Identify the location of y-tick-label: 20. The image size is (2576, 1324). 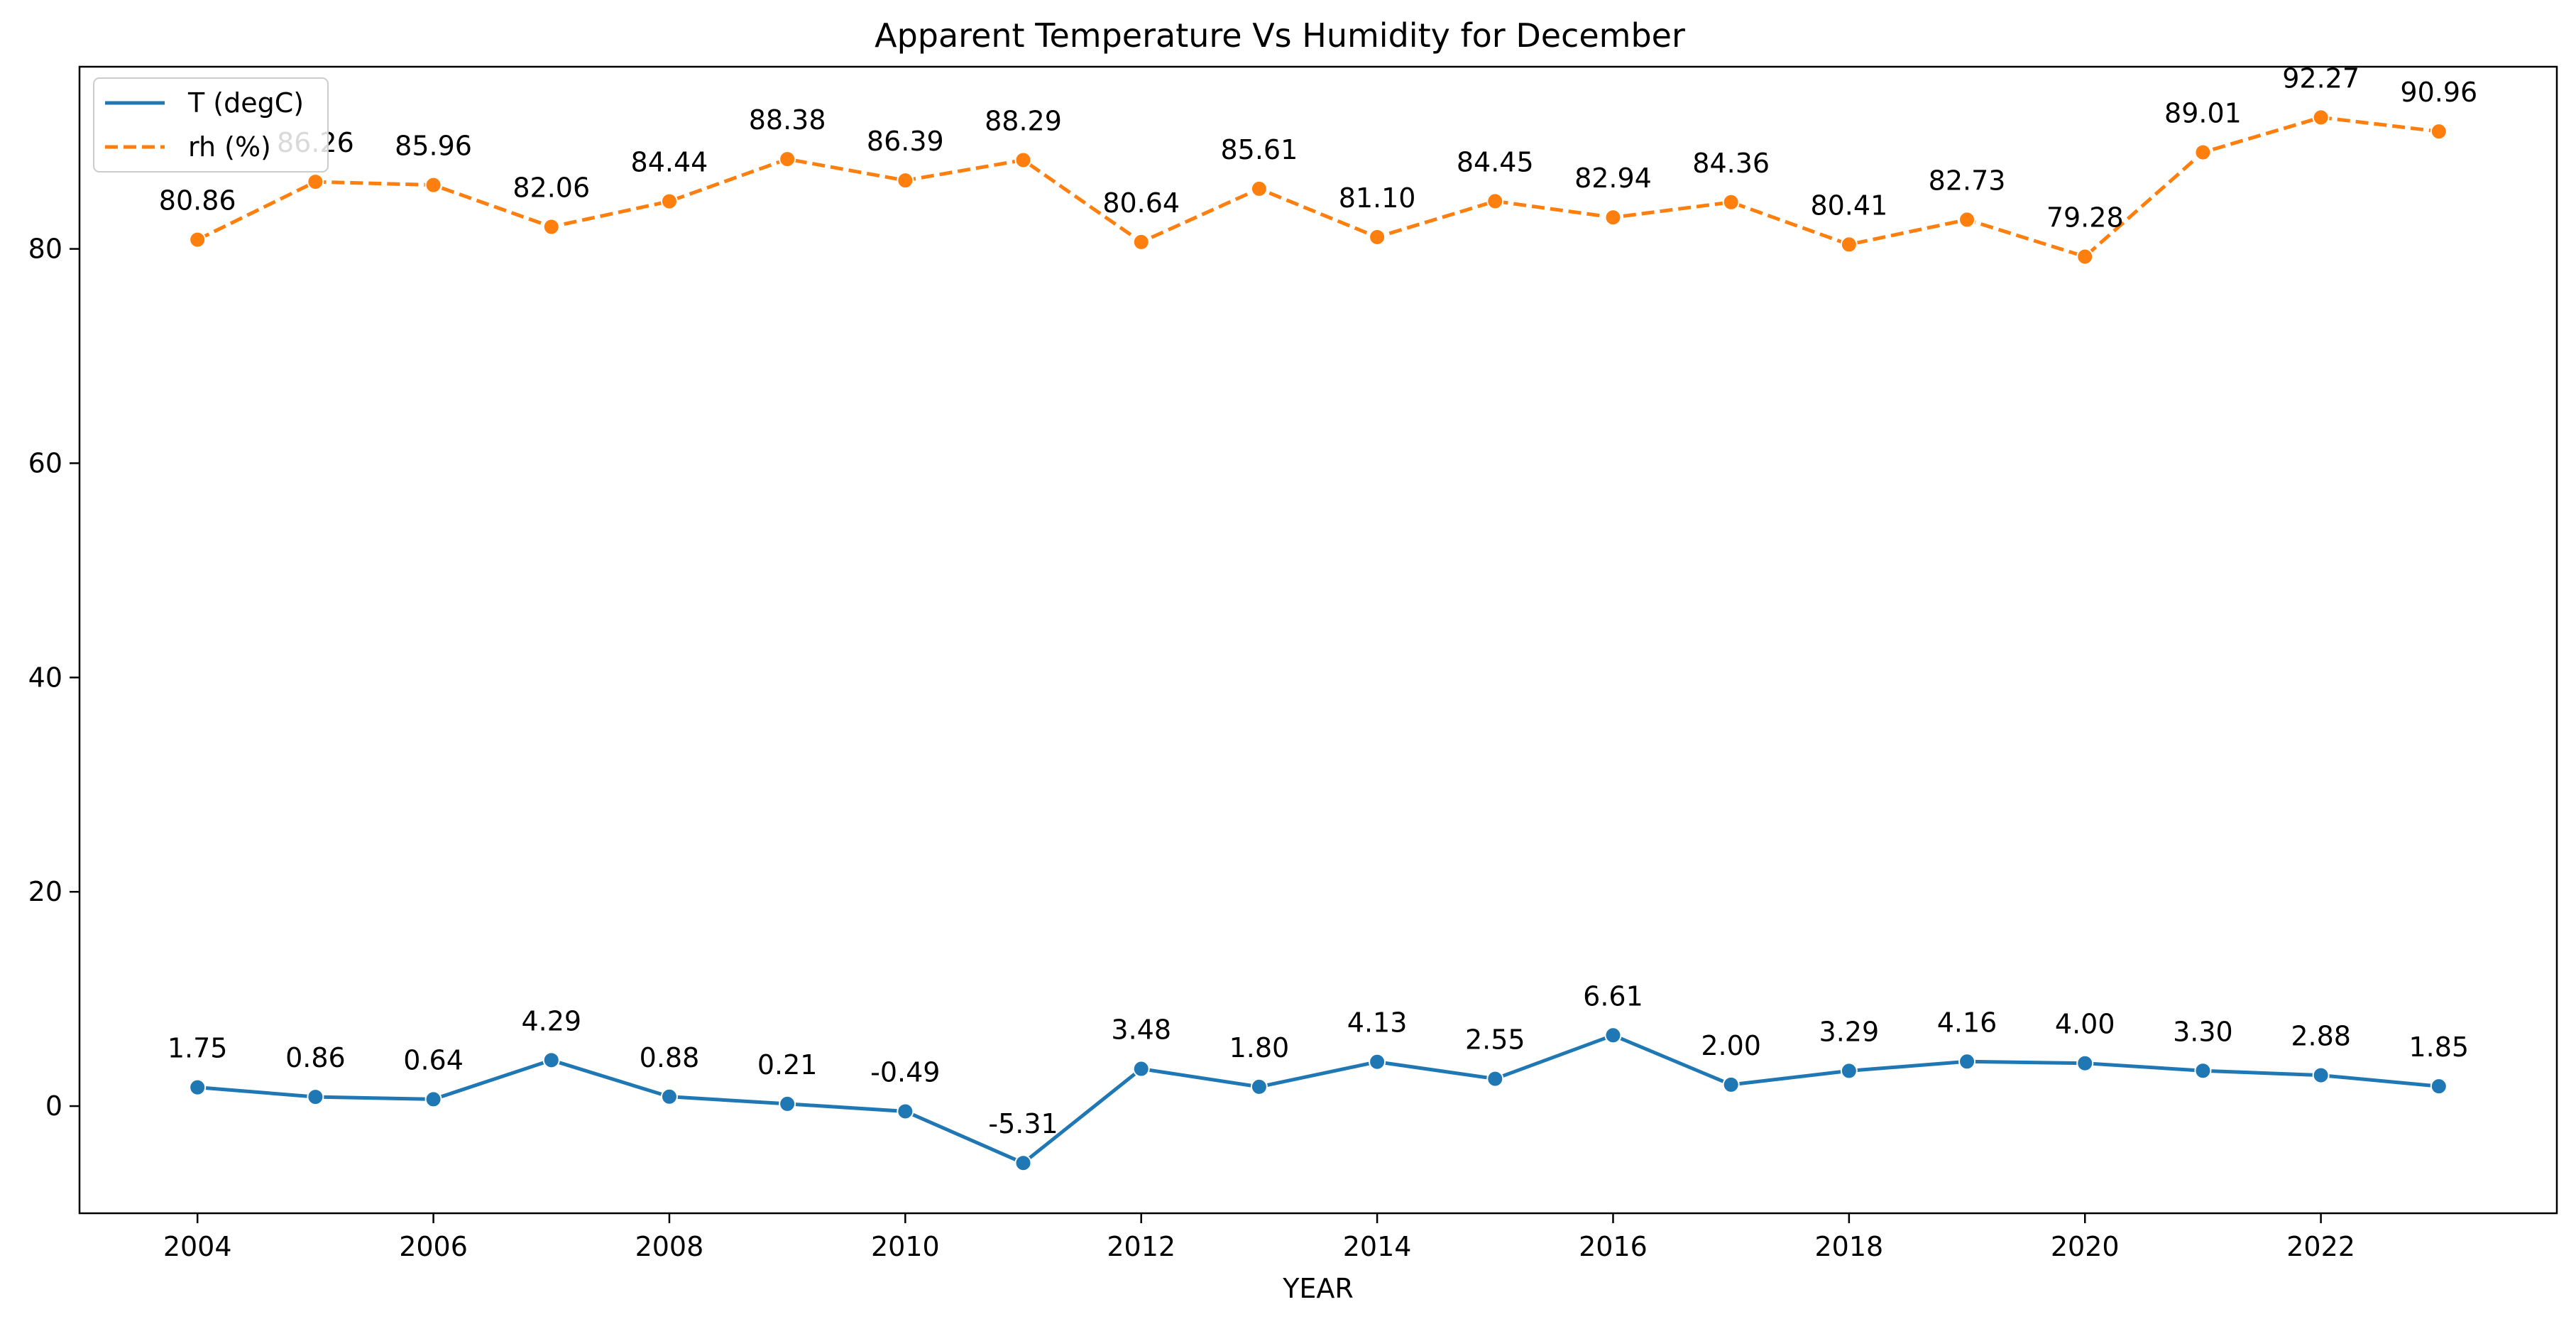
(45, 892).